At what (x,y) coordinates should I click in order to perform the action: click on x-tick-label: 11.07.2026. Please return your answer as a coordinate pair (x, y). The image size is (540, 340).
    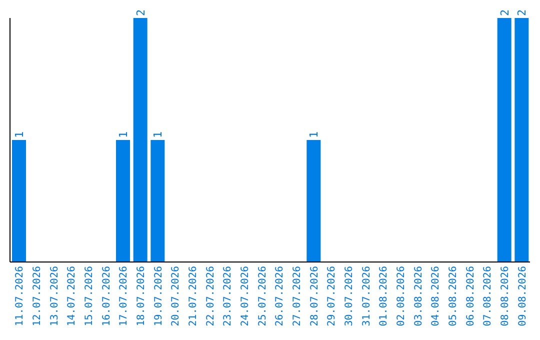
    Looking at the image, I should click on (20, 296).